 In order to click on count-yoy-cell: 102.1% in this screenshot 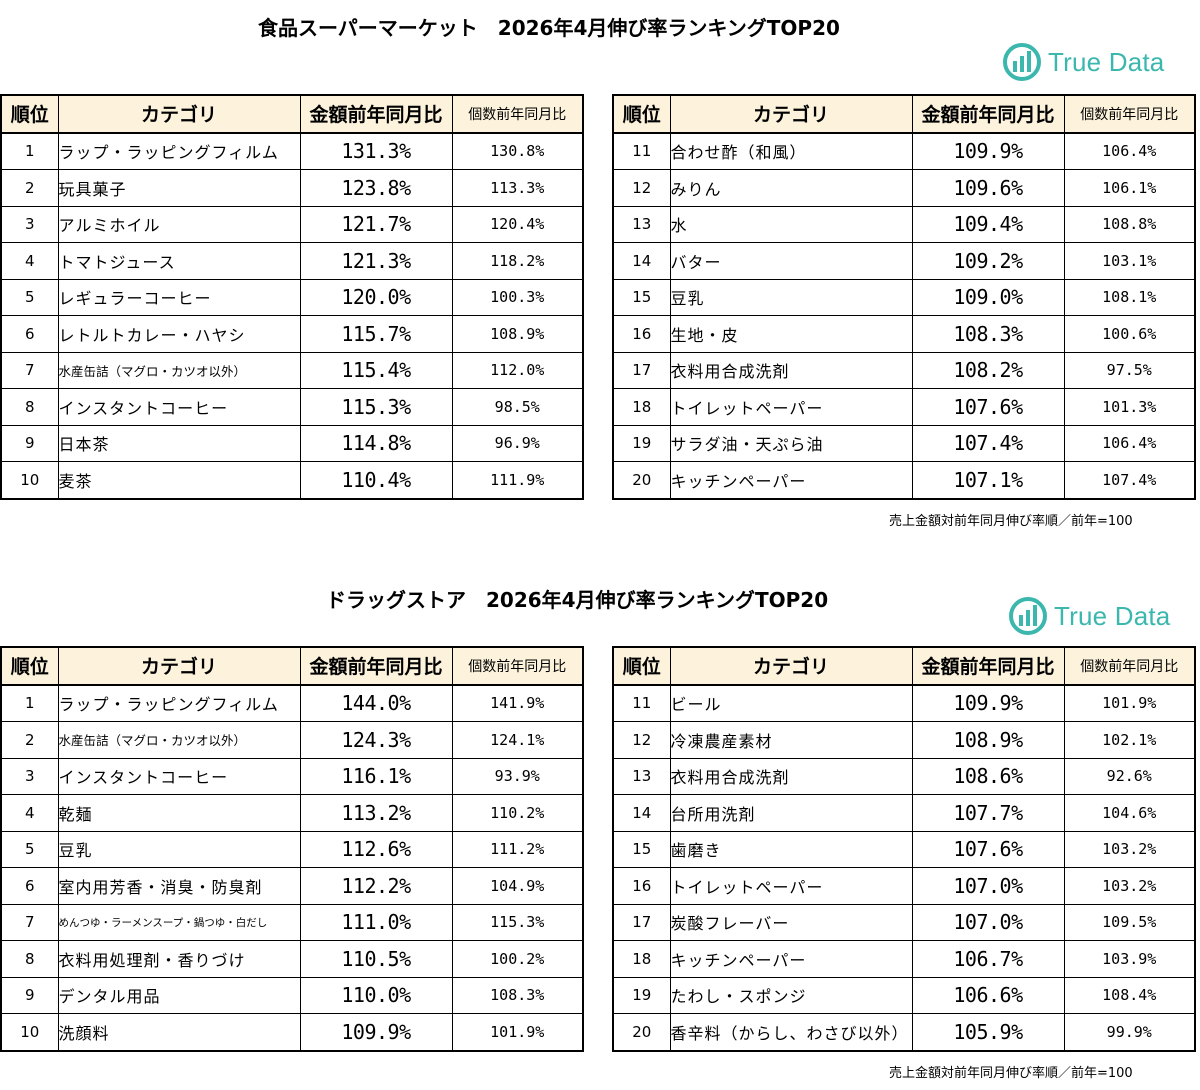, I will do `click(1129, 740)`.